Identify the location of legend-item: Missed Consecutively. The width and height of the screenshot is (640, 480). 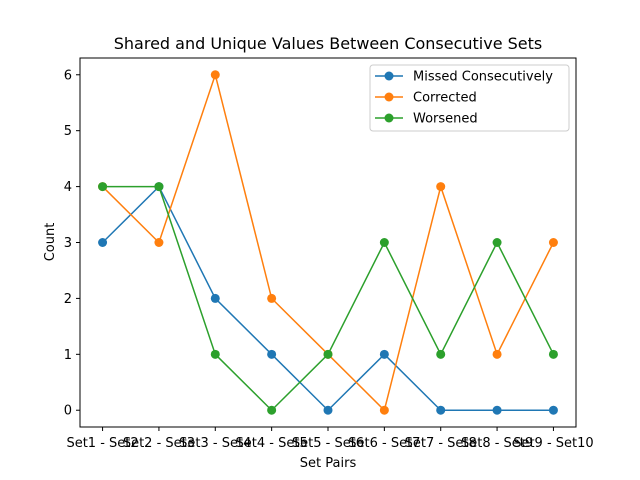
(464, 77).